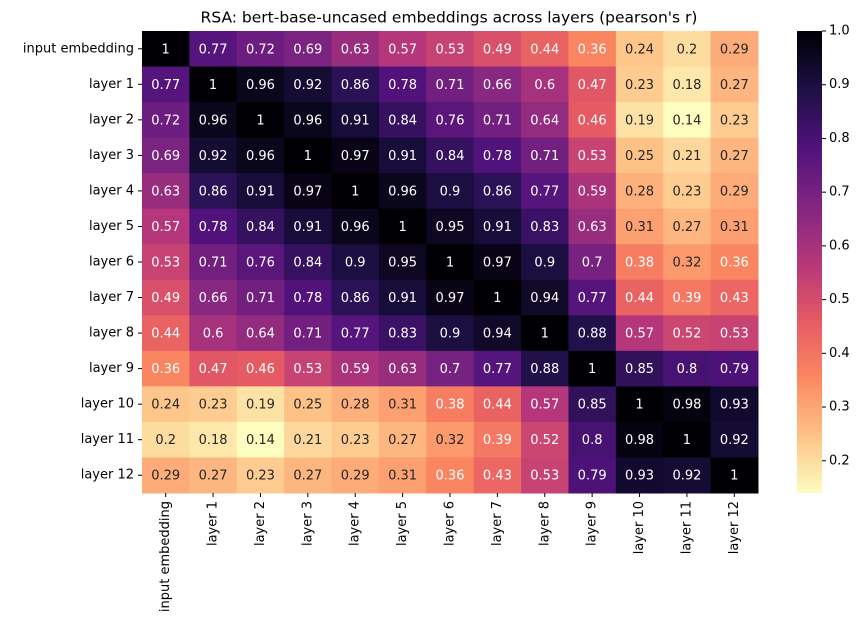 The width and height of the screenshot is (862, 632). I want to click on cell-label: 0.43, so click(497, 476).